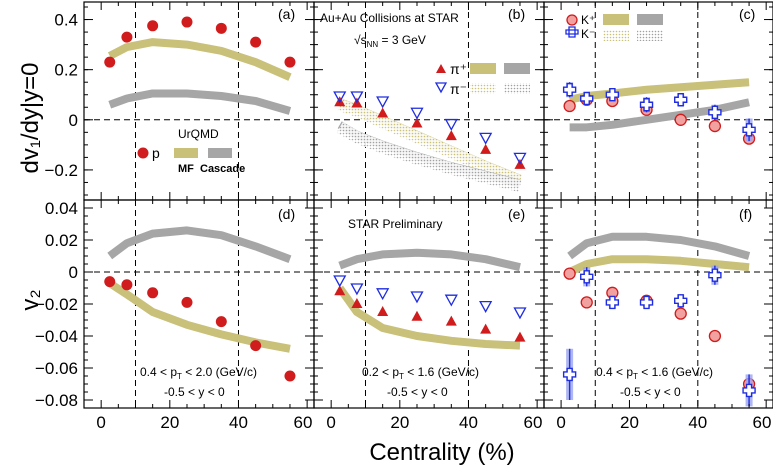 Image resolution: width=773 pixels, height=470 pixels. What do you see at coordinates (616, 19) in the screenshot?
I see `legend-swatch-kplus-mf` at bounding box center [616, 19].